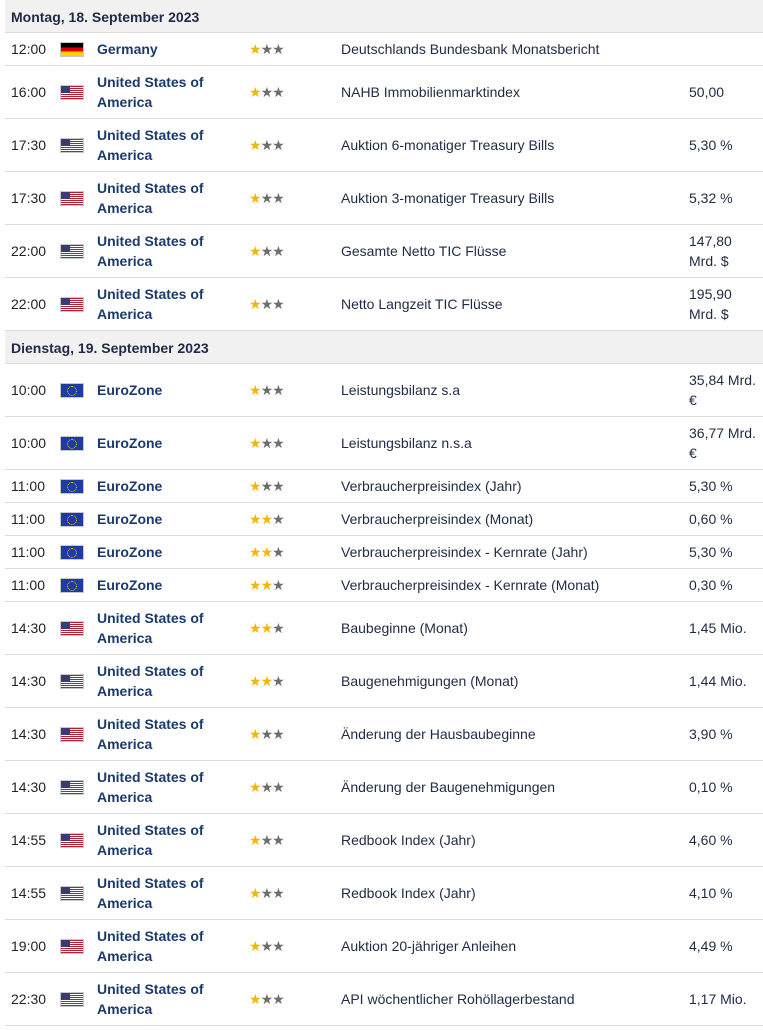 The height and width of the screenshot is (1030, 763). Describe the element at coordinates (424, 251) in the screenshot. I see `event-name: Gesamte Netto TIC Flüsse` at that location.